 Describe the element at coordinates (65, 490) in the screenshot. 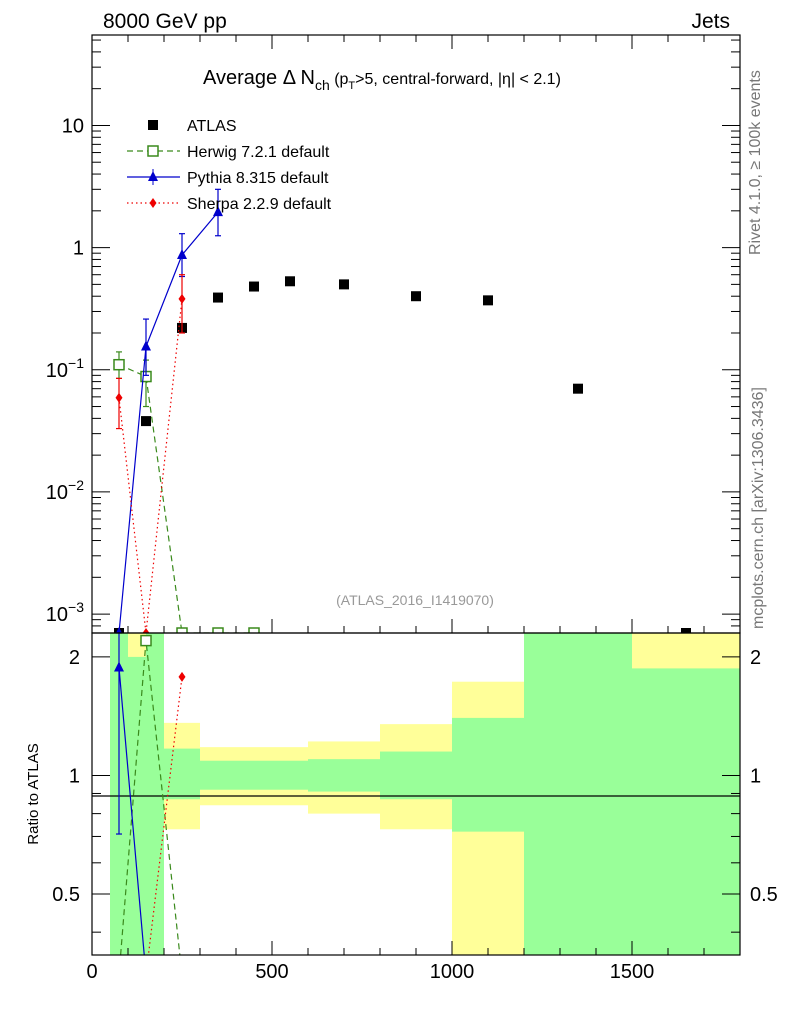

I see `y-tick-label-main-3: 10⁻²` at that location.